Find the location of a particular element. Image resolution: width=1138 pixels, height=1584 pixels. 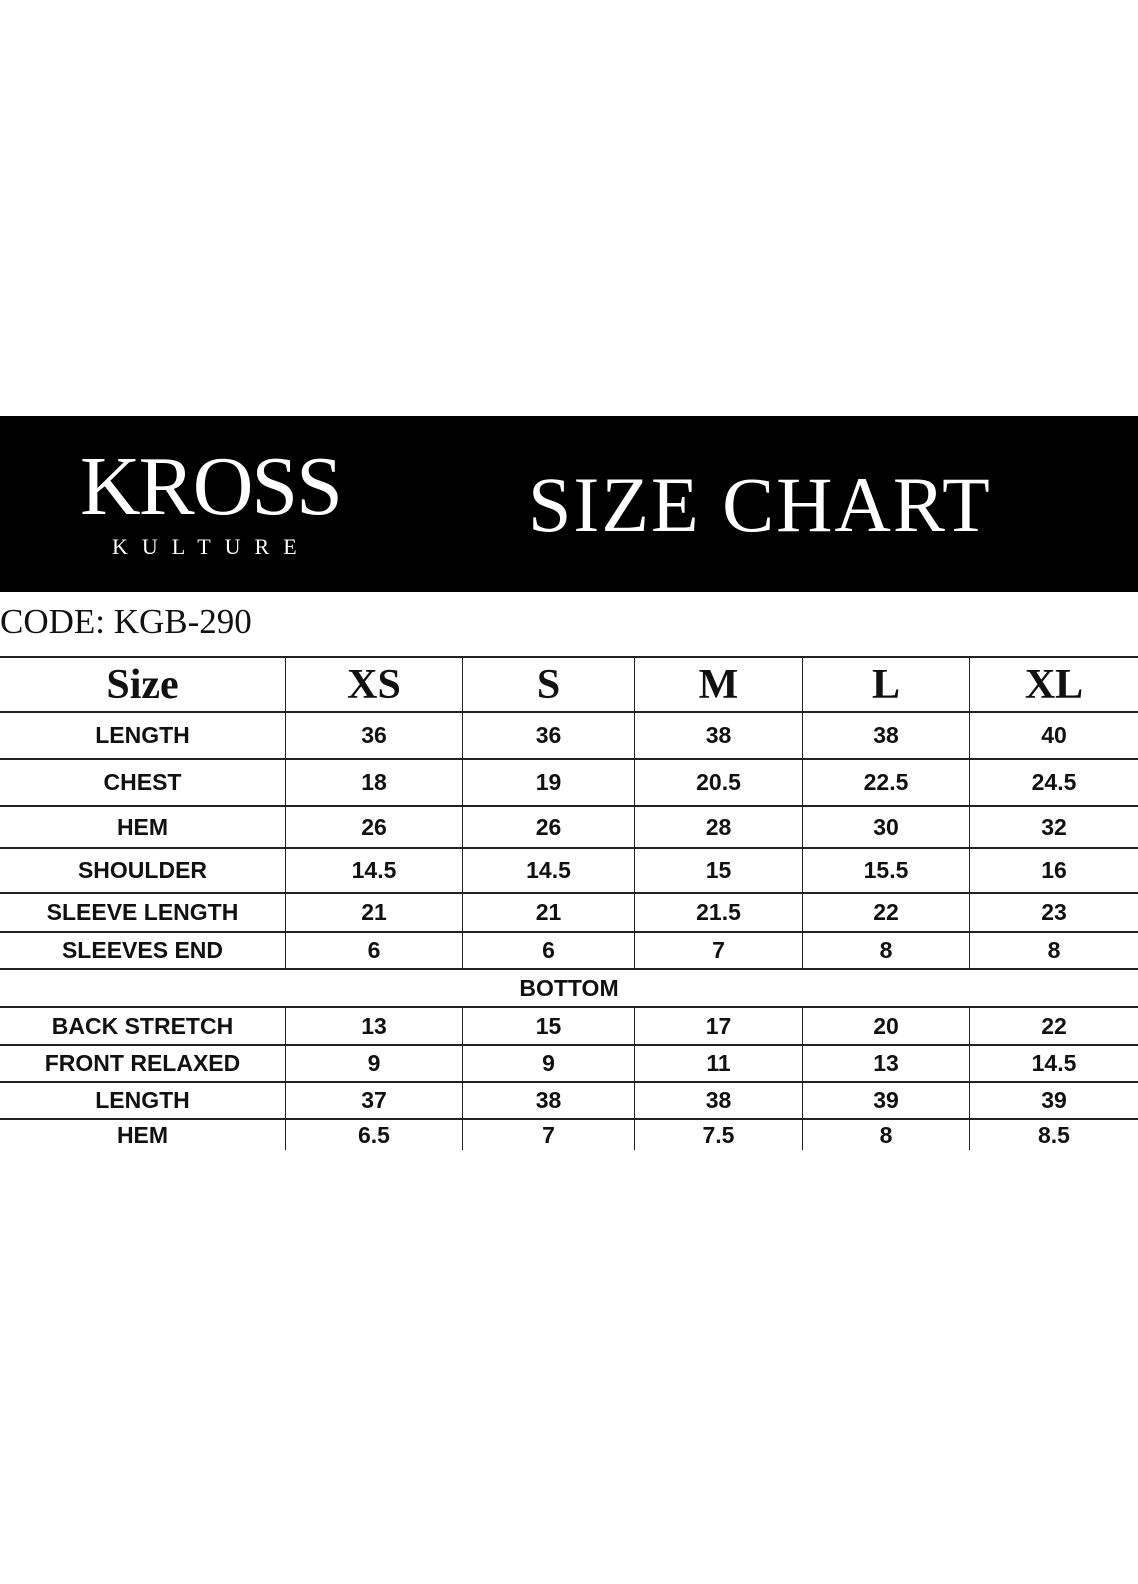

row-label: BACK STRETCH is located at coordinates (142, 1025).